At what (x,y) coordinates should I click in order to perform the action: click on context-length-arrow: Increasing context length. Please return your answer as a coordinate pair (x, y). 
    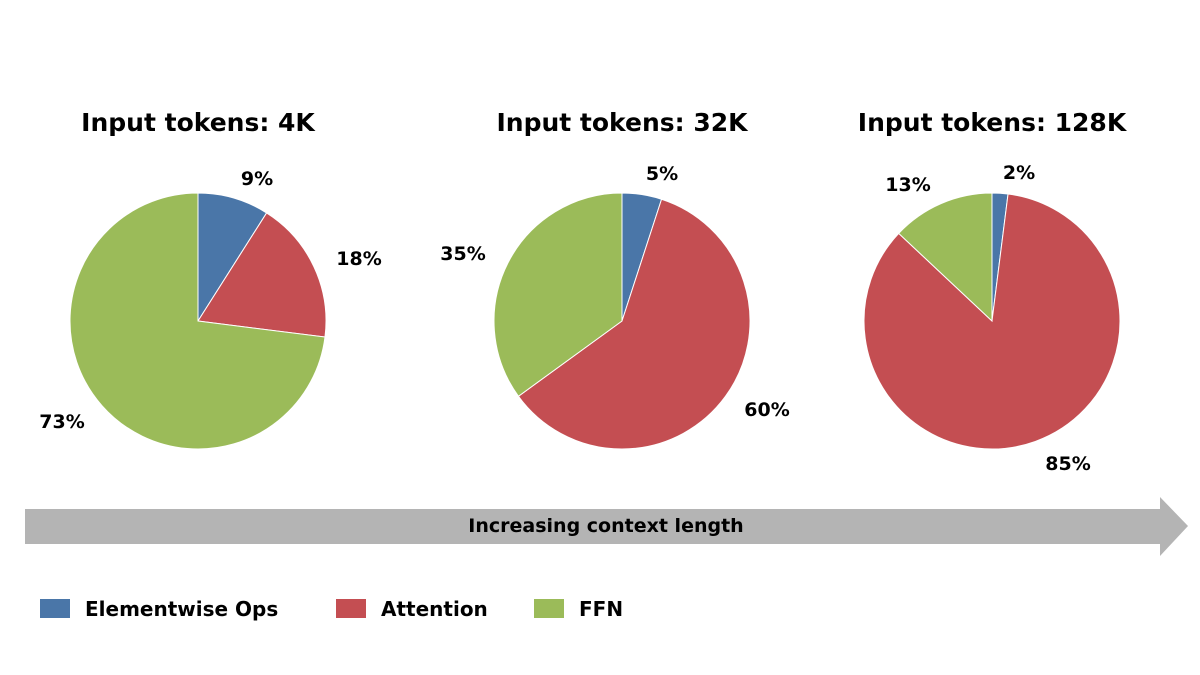
    Looking at the image, I should click on (606, 526).